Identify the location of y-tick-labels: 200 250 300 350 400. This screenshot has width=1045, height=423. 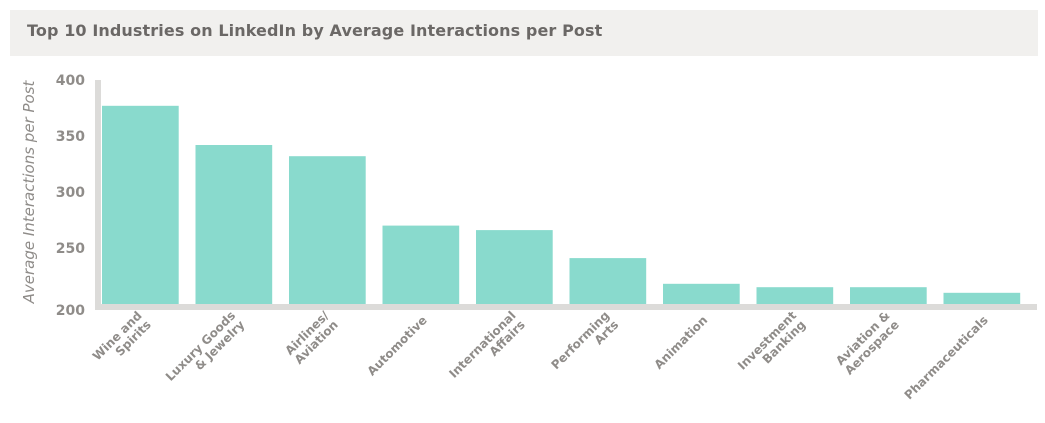
(70, 196).